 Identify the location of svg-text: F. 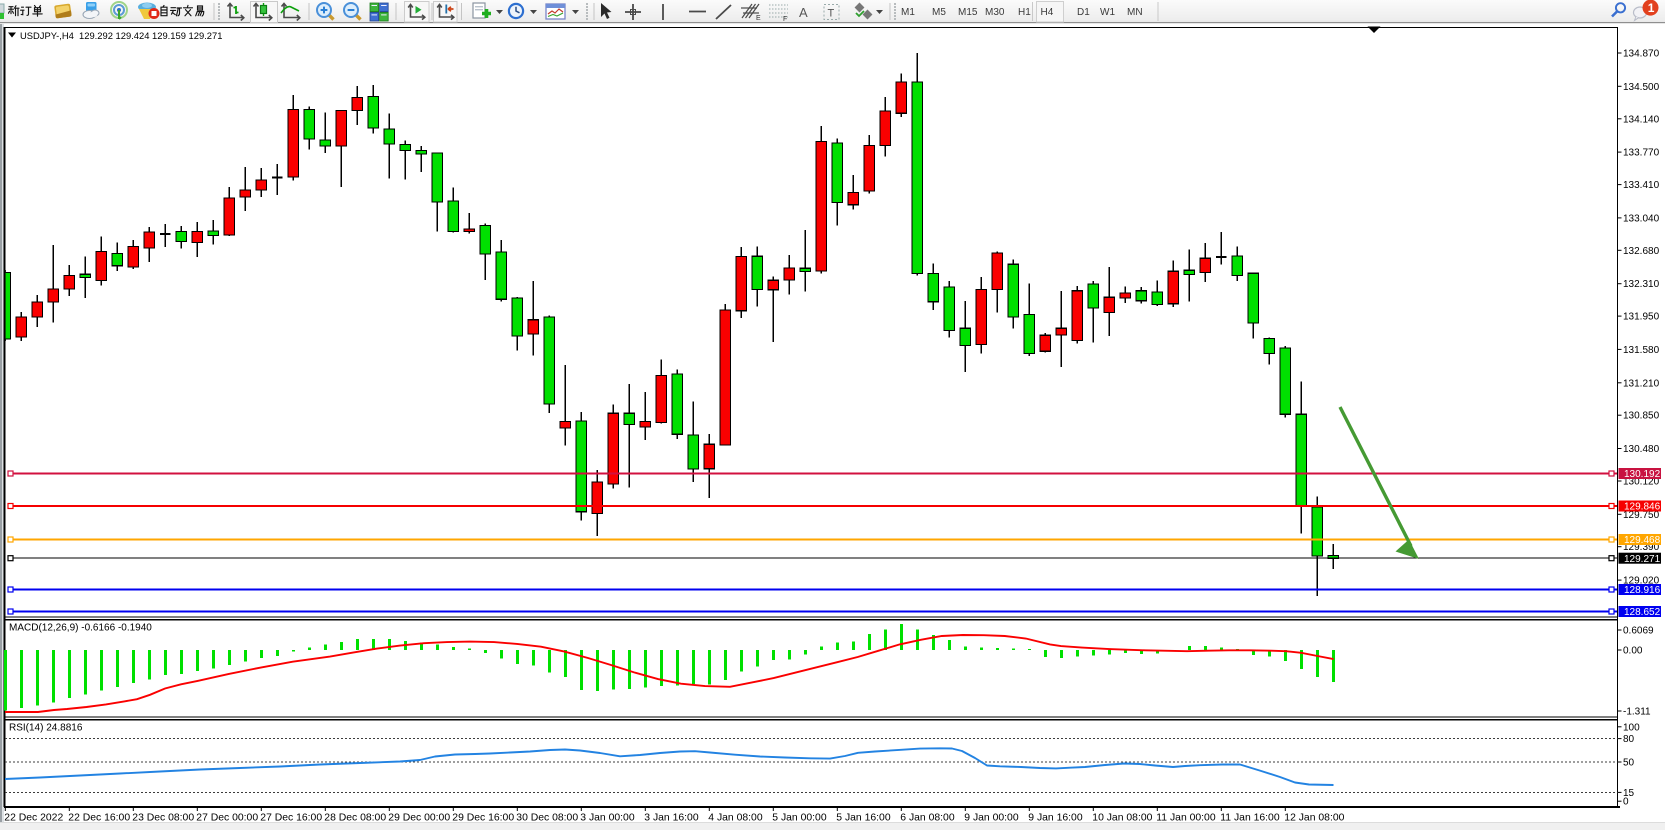
(785, 19).